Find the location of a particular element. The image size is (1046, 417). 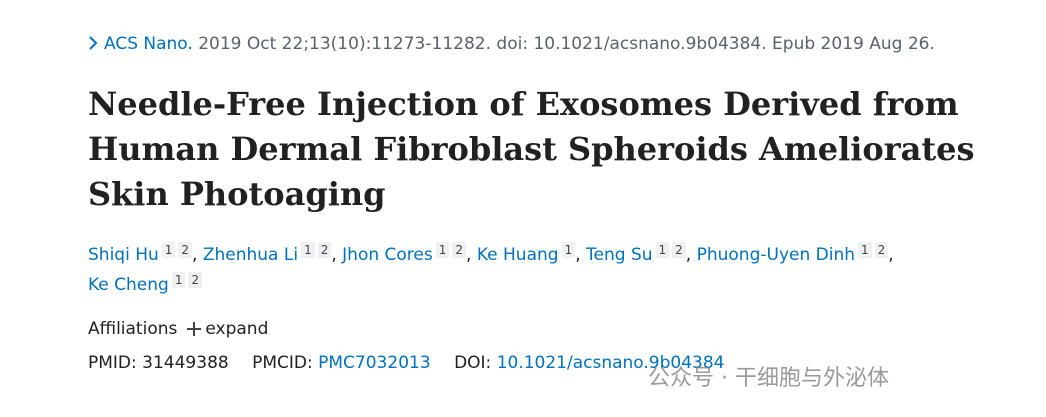

author-link: Jhon Cores is located at coordinates (387, 255).